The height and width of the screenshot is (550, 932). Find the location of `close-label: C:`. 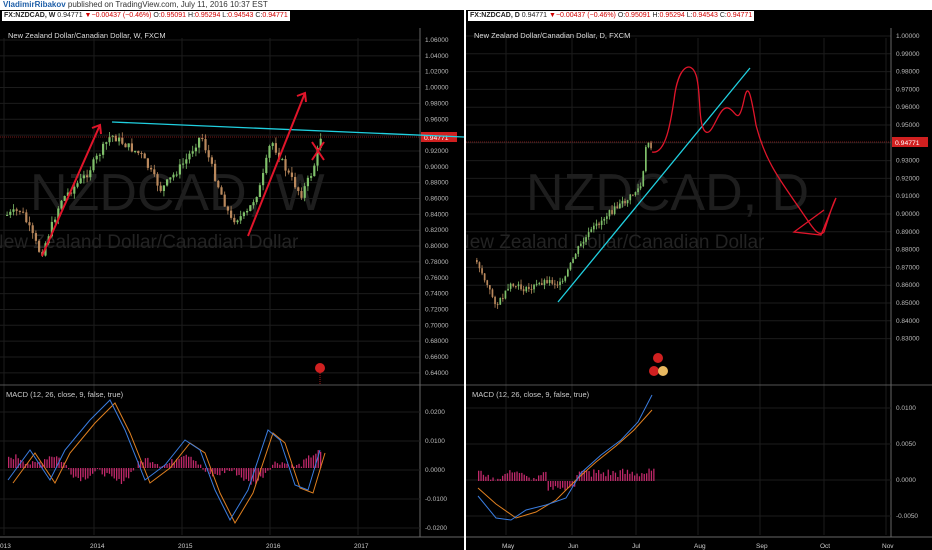

close-label: C: is located at coordinates (723, 15).